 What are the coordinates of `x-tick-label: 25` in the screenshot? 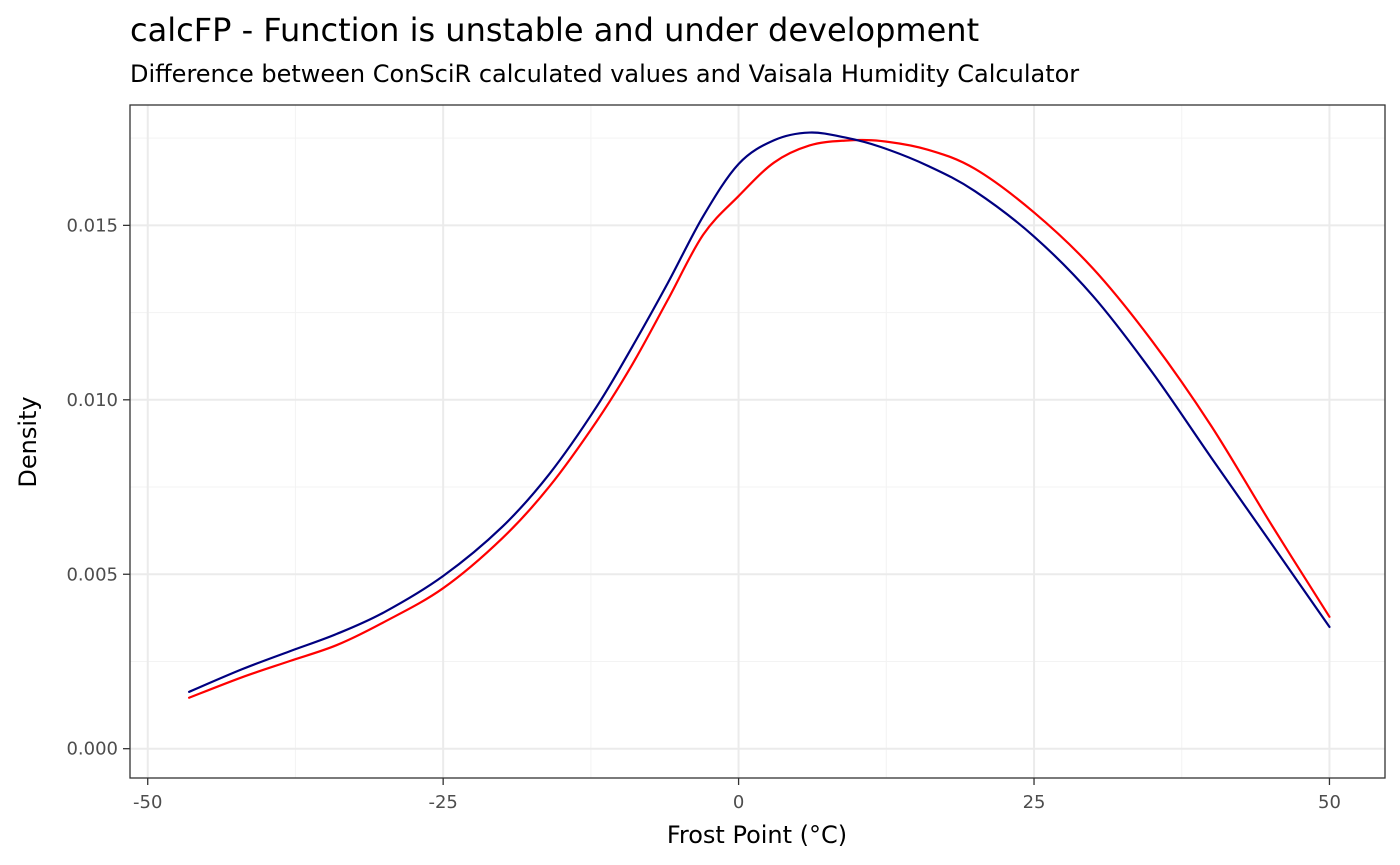 It's located at (1034, 802).